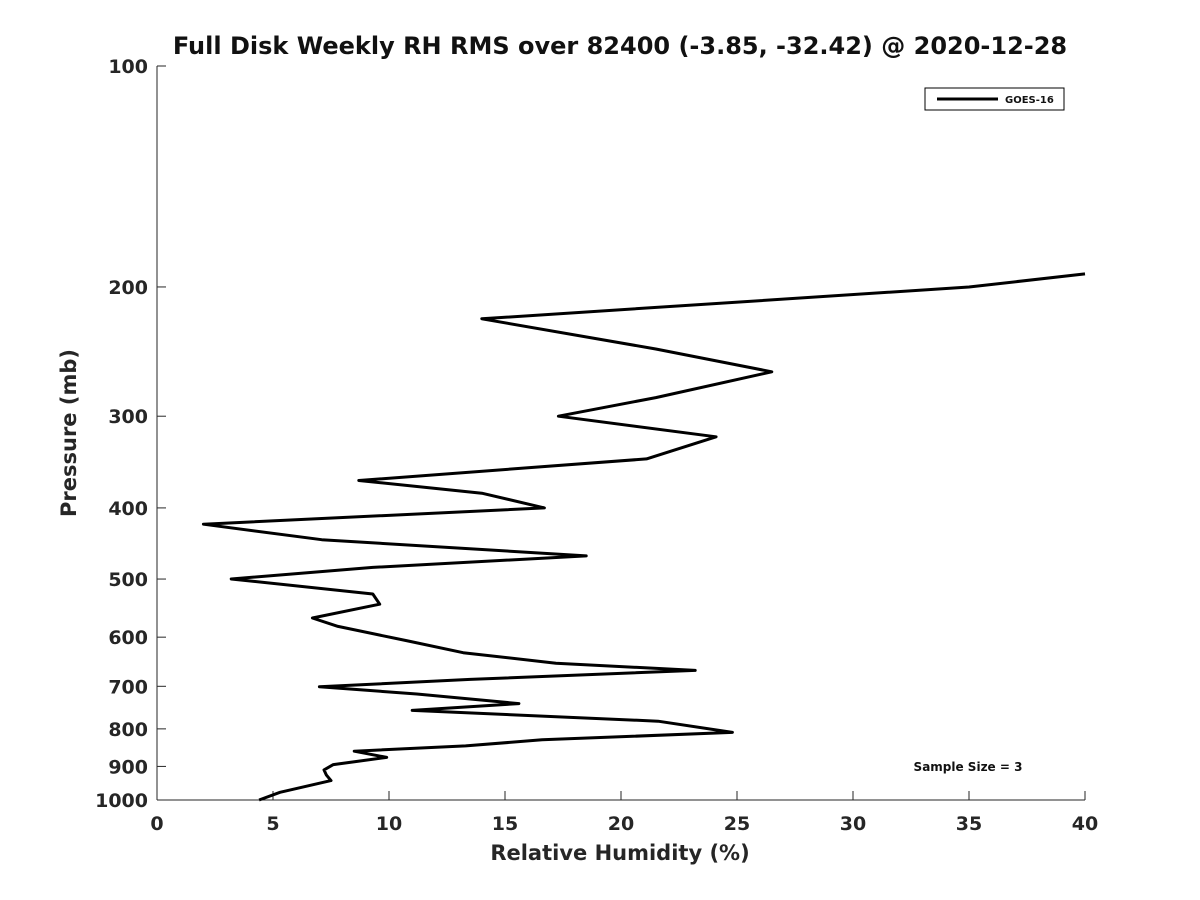 Image resolution: width=1200 pixels, height=900 pixels. Describe the element at coordinates (969, 824) in the screenshot. I see `x-tick-label: 35` at that location.